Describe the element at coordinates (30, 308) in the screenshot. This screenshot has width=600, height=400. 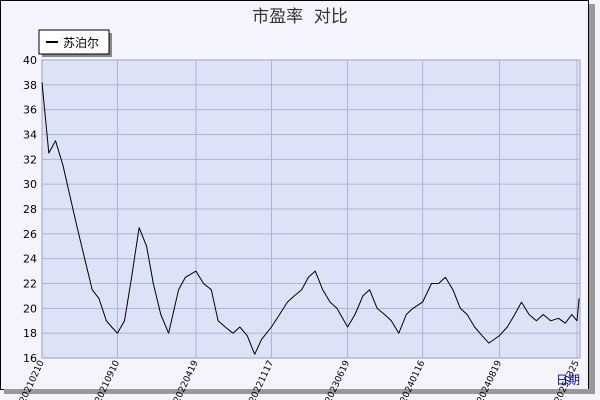
I see `y-tick-label: 20` at that location.